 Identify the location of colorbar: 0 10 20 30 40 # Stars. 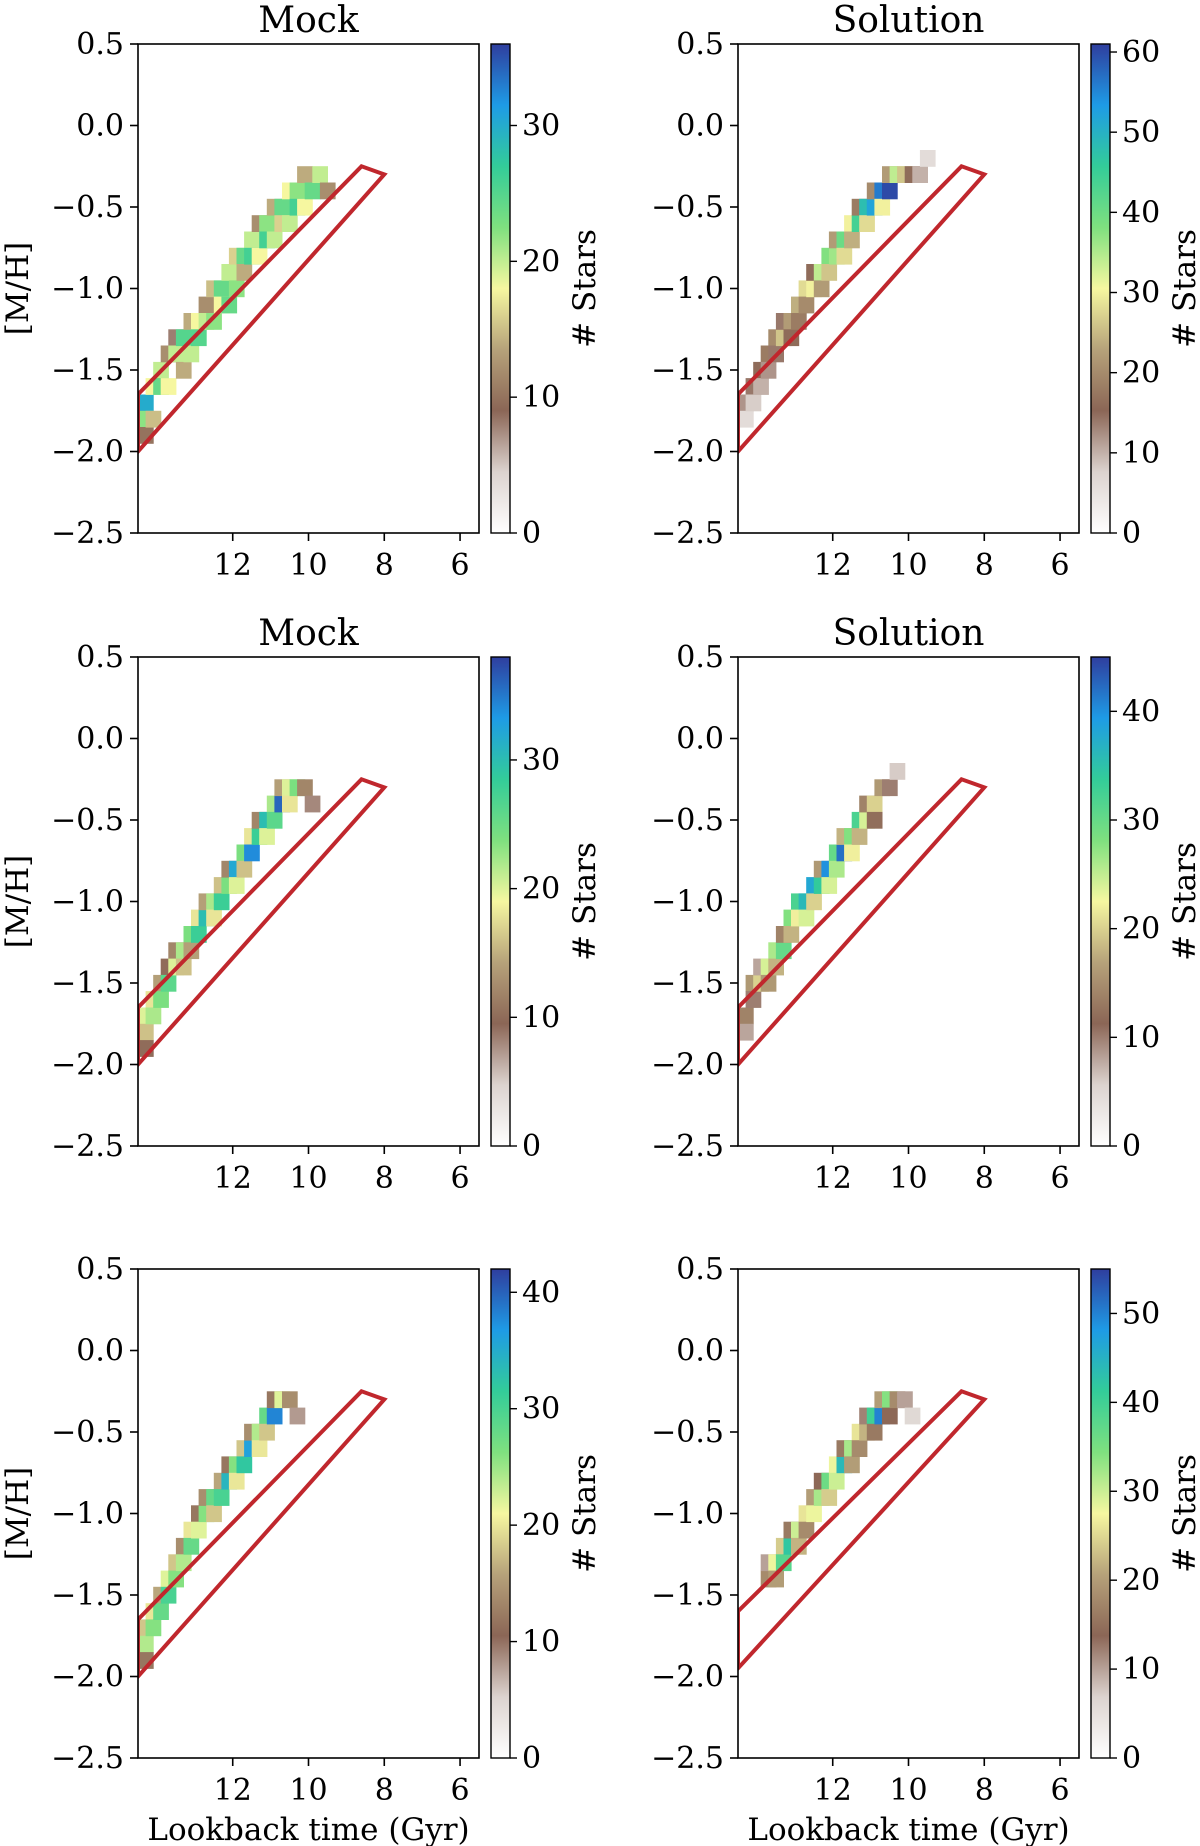
(546, 1522).